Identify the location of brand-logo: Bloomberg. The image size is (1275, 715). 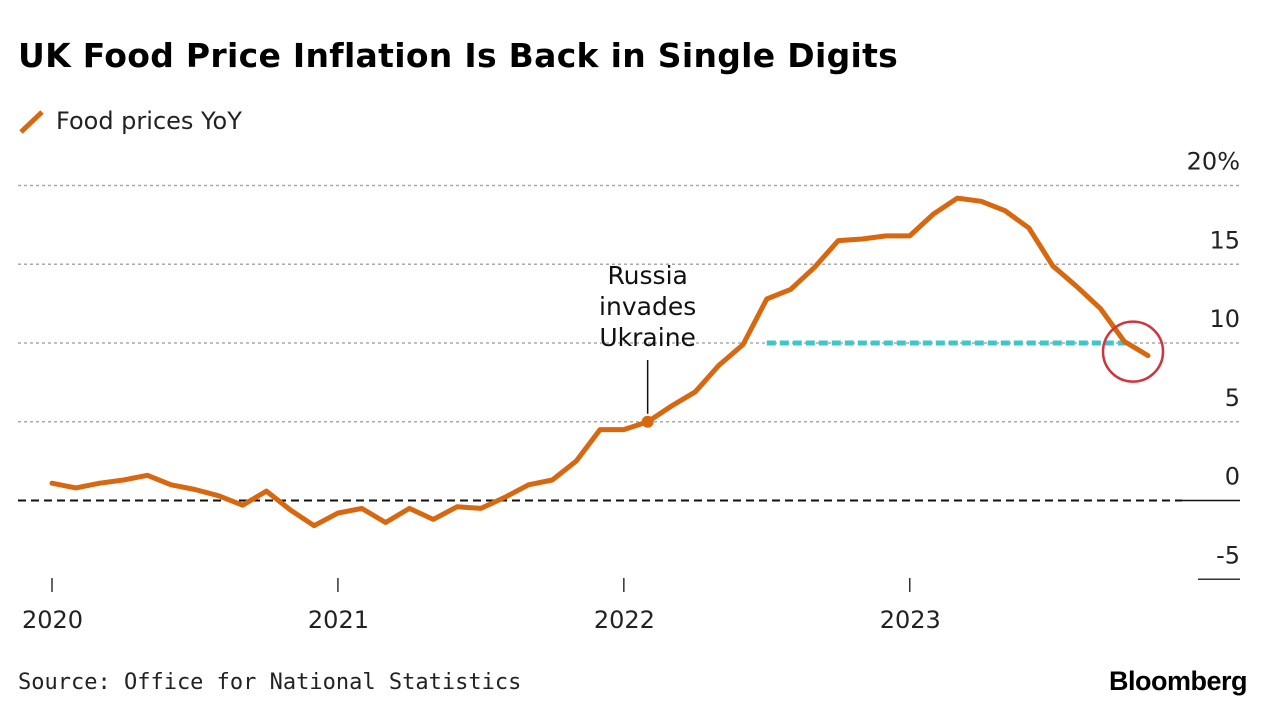
(1178, 681).